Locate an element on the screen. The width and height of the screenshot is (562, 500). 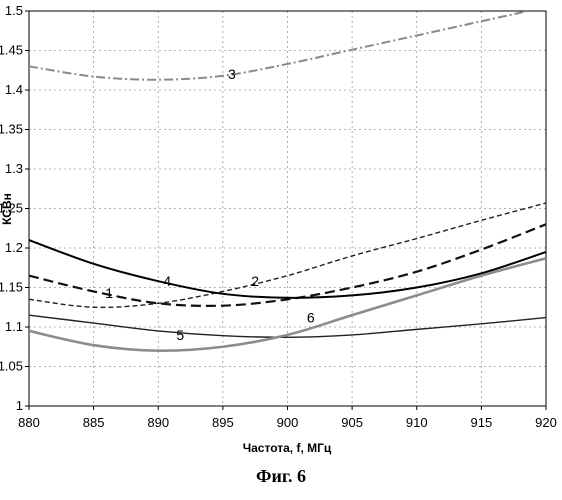
curve-label-4: 4 is located at coordinates (167, 281).